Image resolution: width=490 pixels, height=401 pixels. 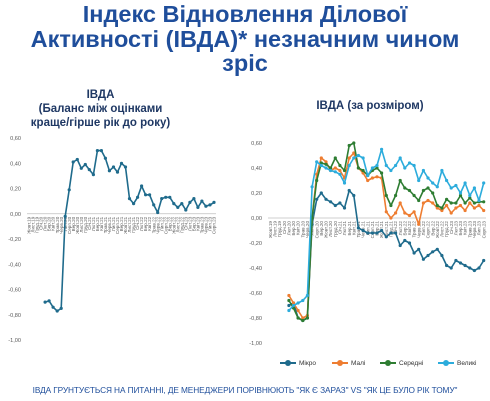 I want to click on right-x-tick-label: Квіт.21, so click(x=353, y=228).